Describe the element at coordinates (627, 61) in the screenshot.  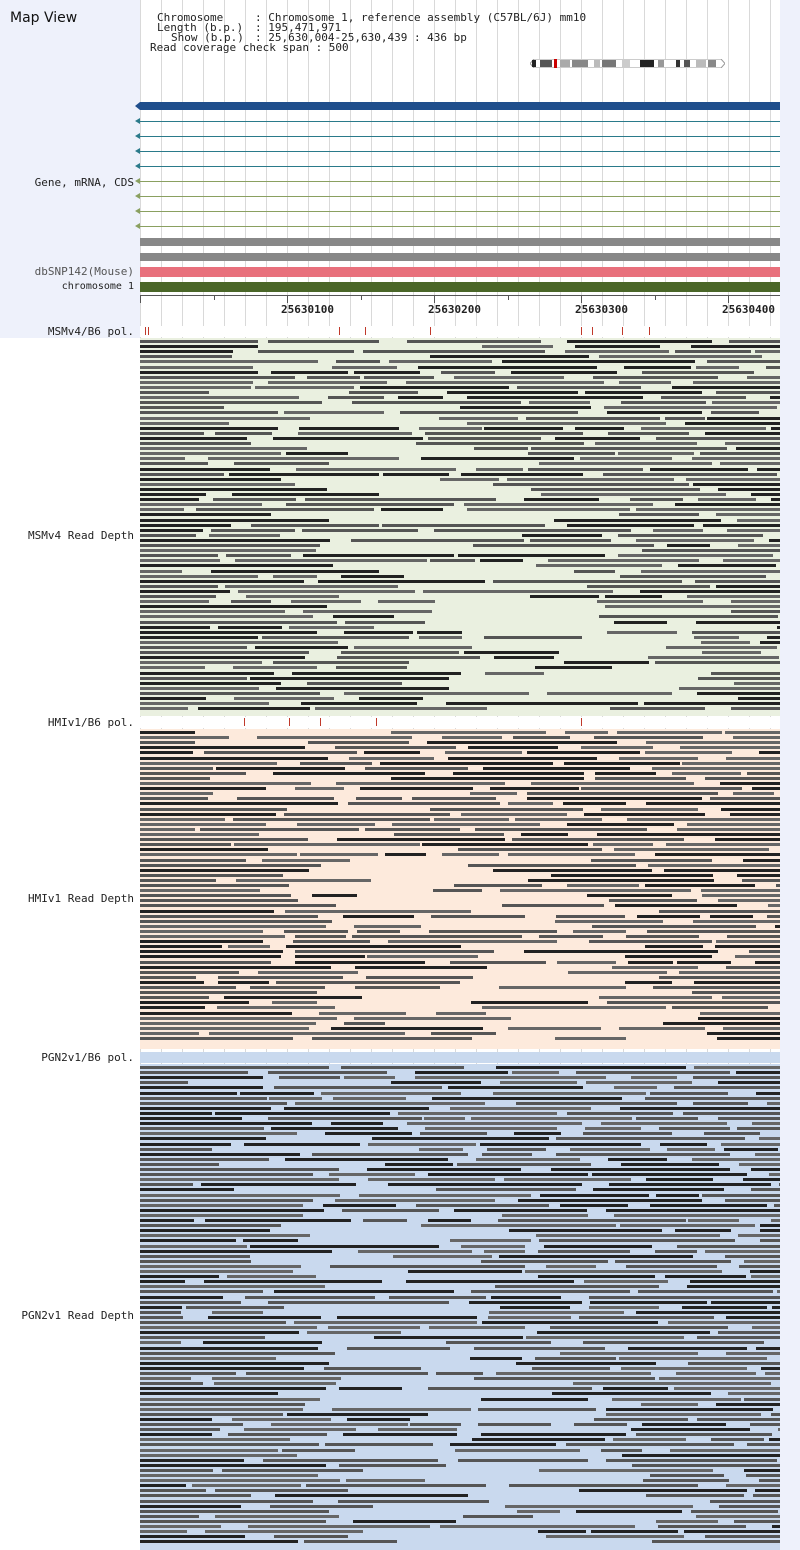
I see `chromosome-ideogram` at that location.